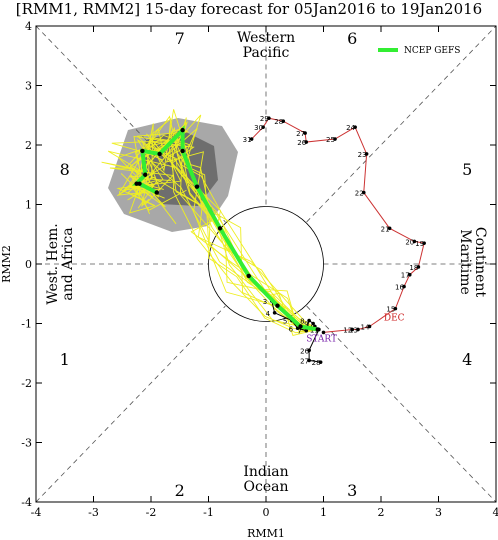  I want to click on observed-jan-day-label: 9, so click(306, 325).